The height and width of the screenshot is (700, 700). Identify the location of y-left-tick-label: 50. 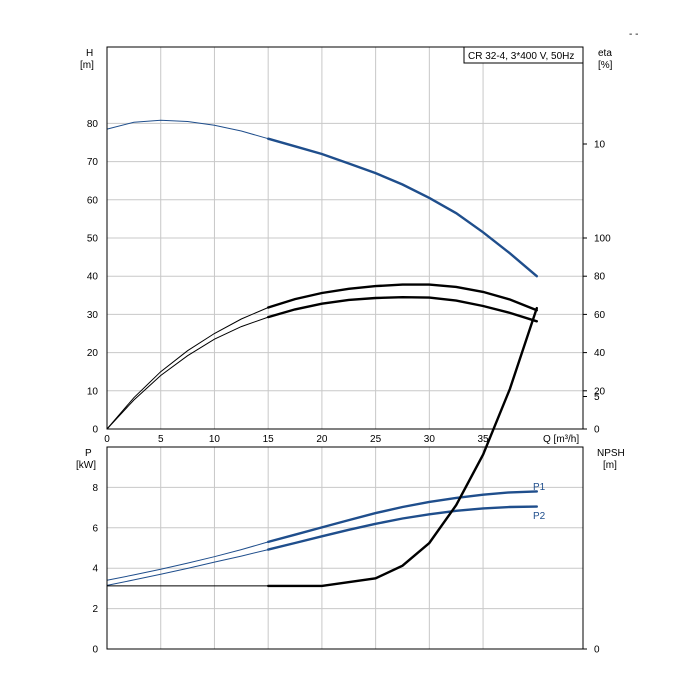
(93, 239).